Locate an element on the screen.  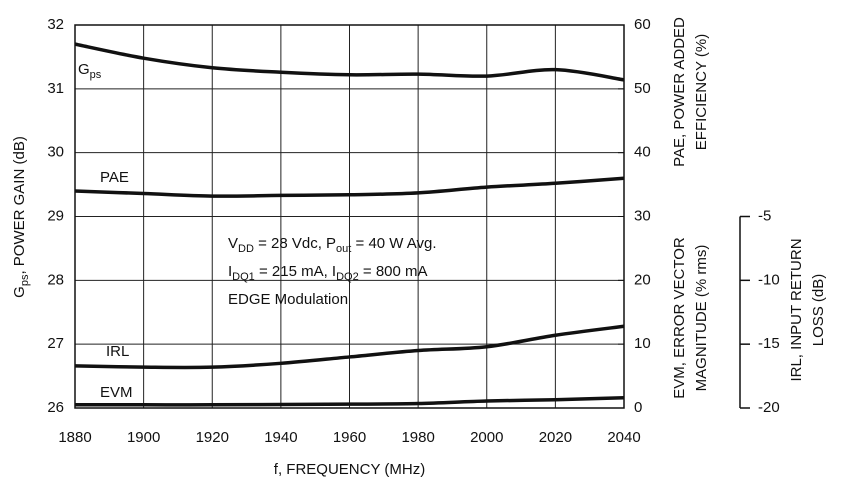
annotation-part: EDGE Modulation is located at coordinates (288, 299).